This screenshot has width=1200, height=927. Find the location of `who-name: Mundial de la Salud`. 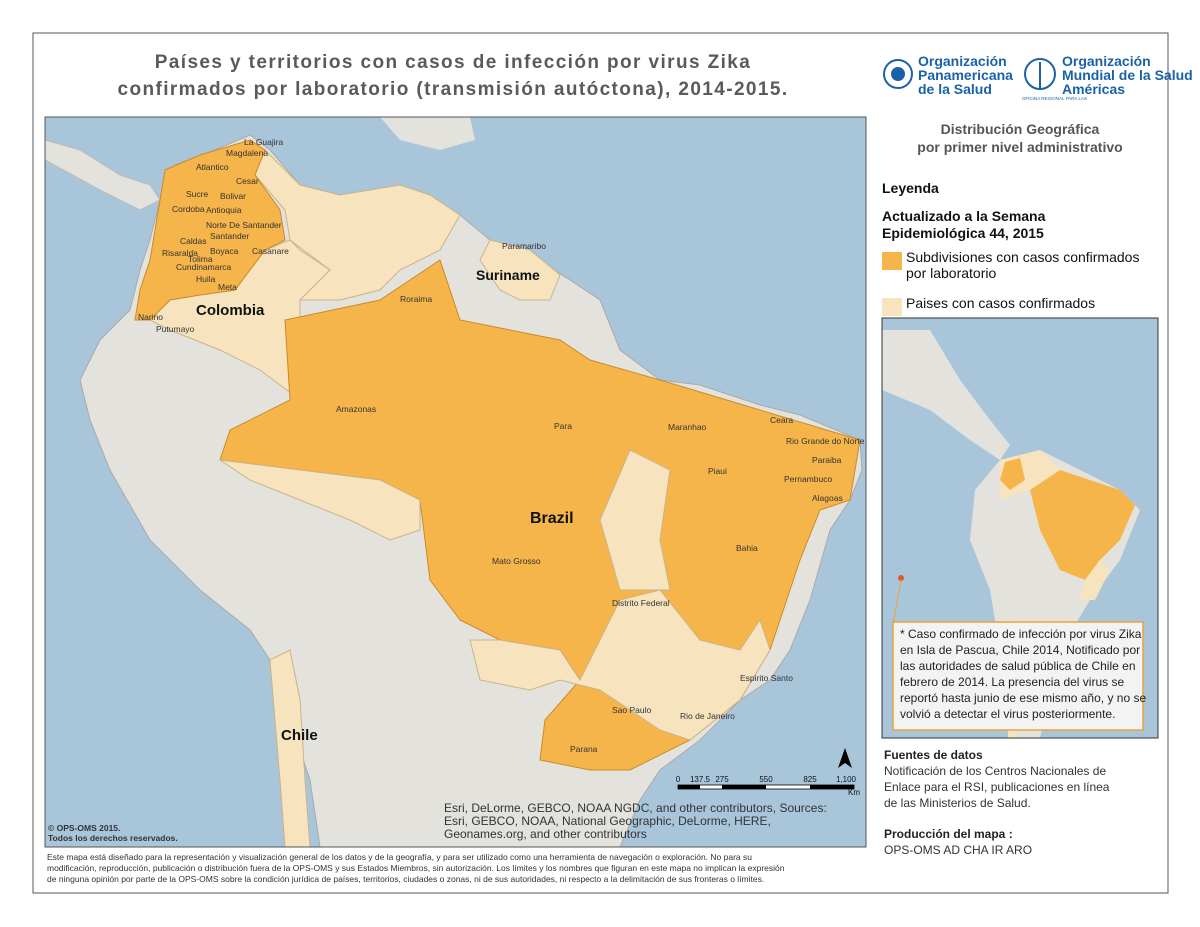

who-name: Mundial de la Salud is located at coordinates (1127, 75).